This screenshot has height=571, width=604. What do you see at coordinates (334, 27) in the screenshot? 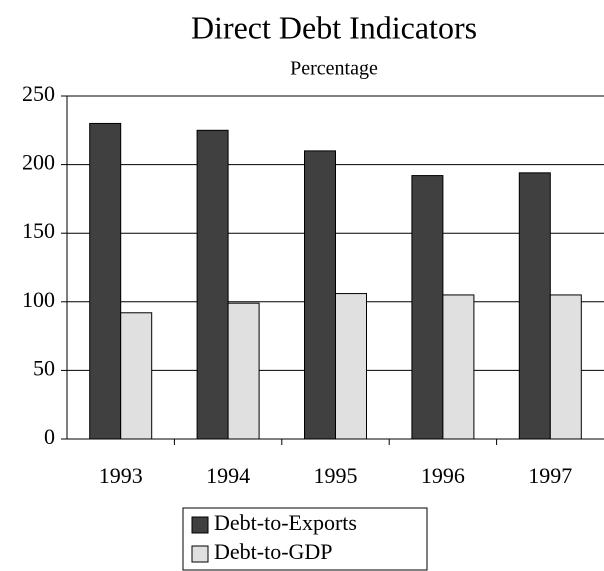
I see `chart-title: Direct Debt Indicators` at bounding box center [334, 27].